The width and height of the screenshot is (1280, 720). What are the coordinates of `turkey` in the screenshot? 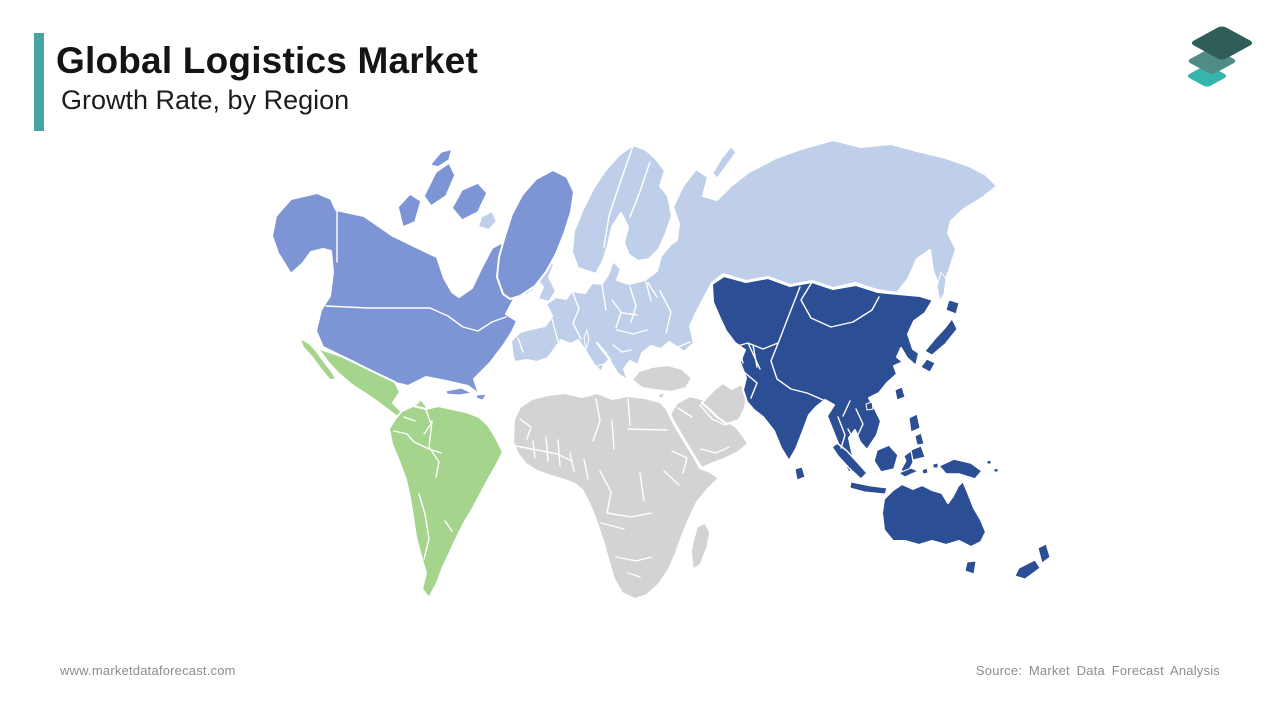 It's located at (662, 378).